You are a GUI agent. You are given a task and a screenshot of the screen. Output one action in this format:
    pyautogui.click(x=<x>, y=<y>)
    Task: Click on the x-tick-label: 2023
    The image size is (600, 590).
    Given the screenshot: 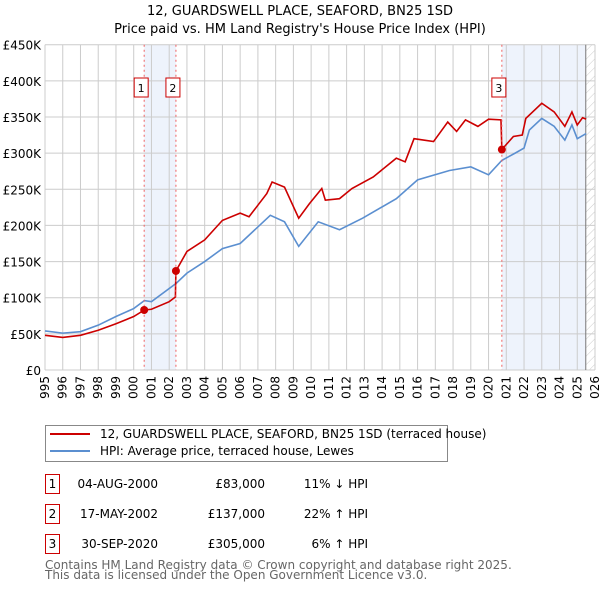 What is the action you would take?
    pyautogui.click(x=542, y=388)
    